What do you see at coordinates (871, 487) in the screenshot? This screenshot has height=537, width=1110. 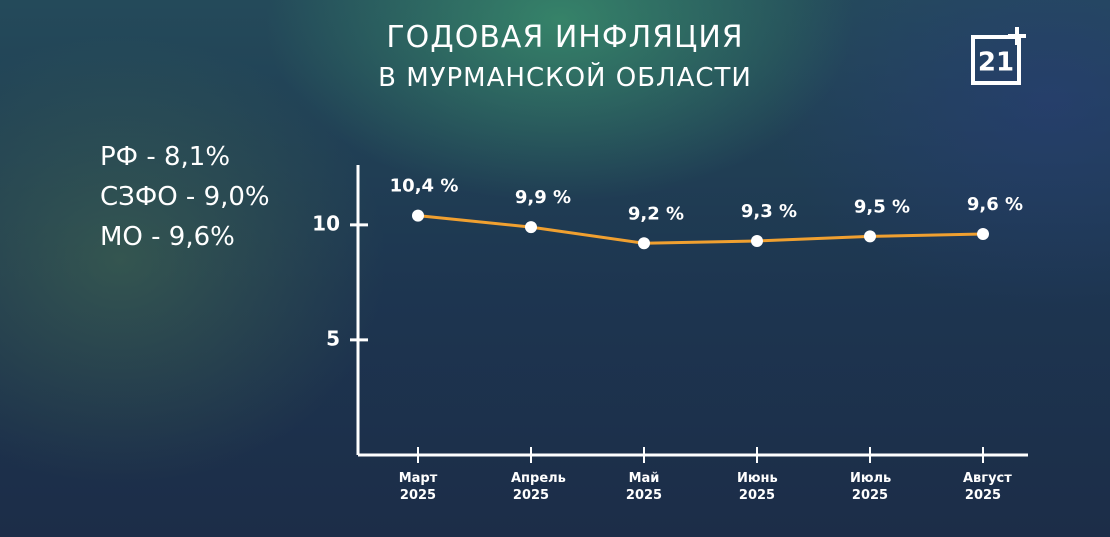 I see `x-tick-label: Июль 2025` at bounding box center [871, 487].